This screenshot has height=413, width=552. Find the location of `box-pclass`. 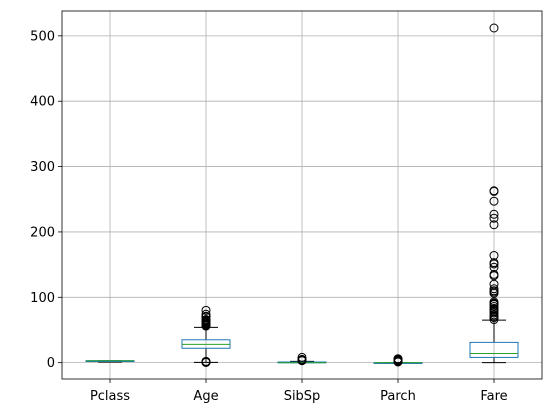

box-pclass is located at coordinates (110, 361).